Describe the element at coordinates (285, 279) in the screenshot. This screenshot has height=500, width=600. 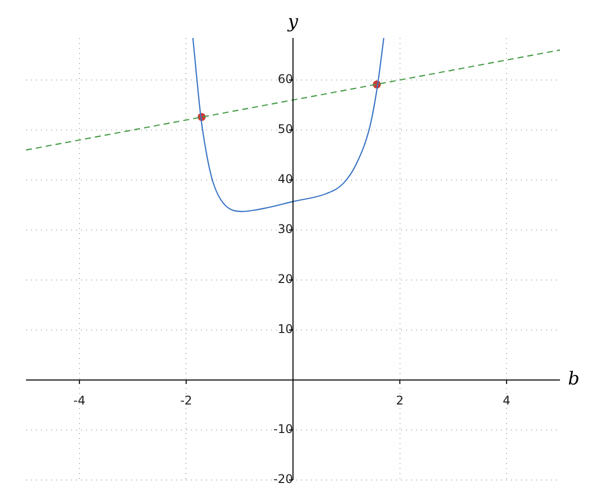
I see `y-tick-label: 20` at that location.